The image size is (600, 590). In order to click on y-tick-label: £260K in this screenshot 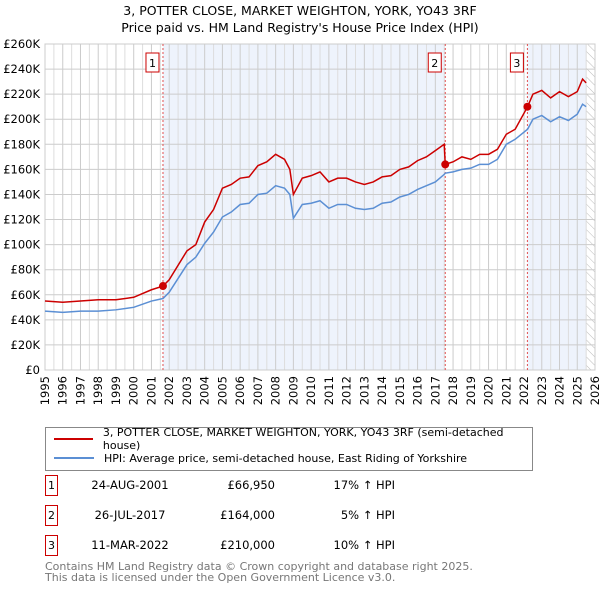, I will do `click(21, 44)`.